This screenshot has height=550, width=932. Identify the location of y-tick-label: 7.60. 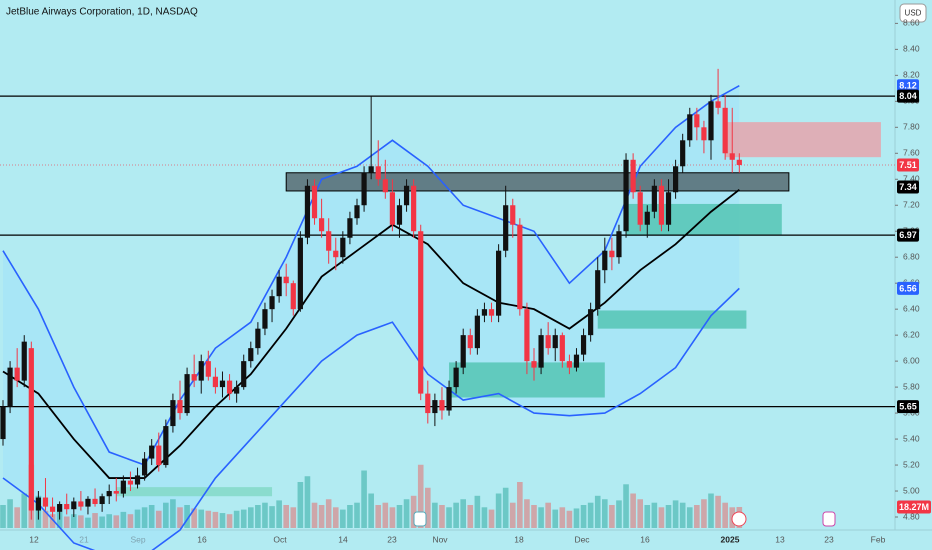
(911, 153).